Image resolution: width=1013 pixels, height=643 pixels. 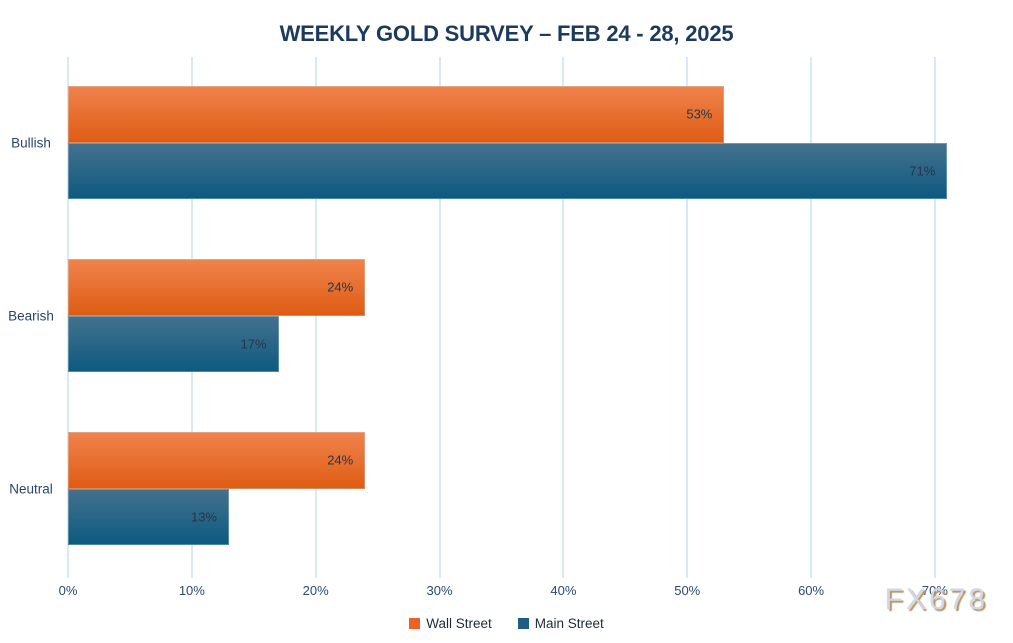 I want to click on bar-wall-street-neutral: 24%, so click(x=217, y=460).